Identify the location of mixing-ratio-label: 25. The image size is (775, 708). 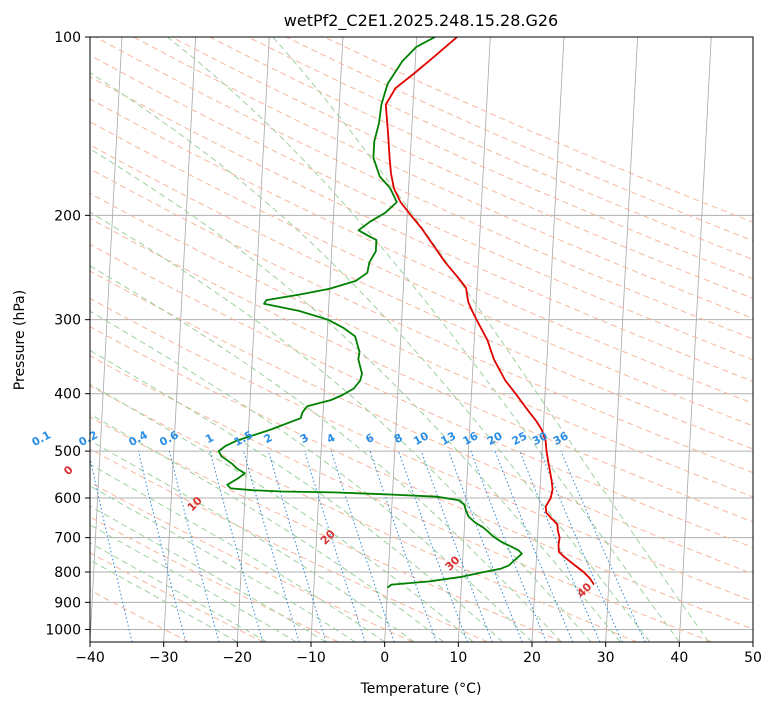
(520, 438).